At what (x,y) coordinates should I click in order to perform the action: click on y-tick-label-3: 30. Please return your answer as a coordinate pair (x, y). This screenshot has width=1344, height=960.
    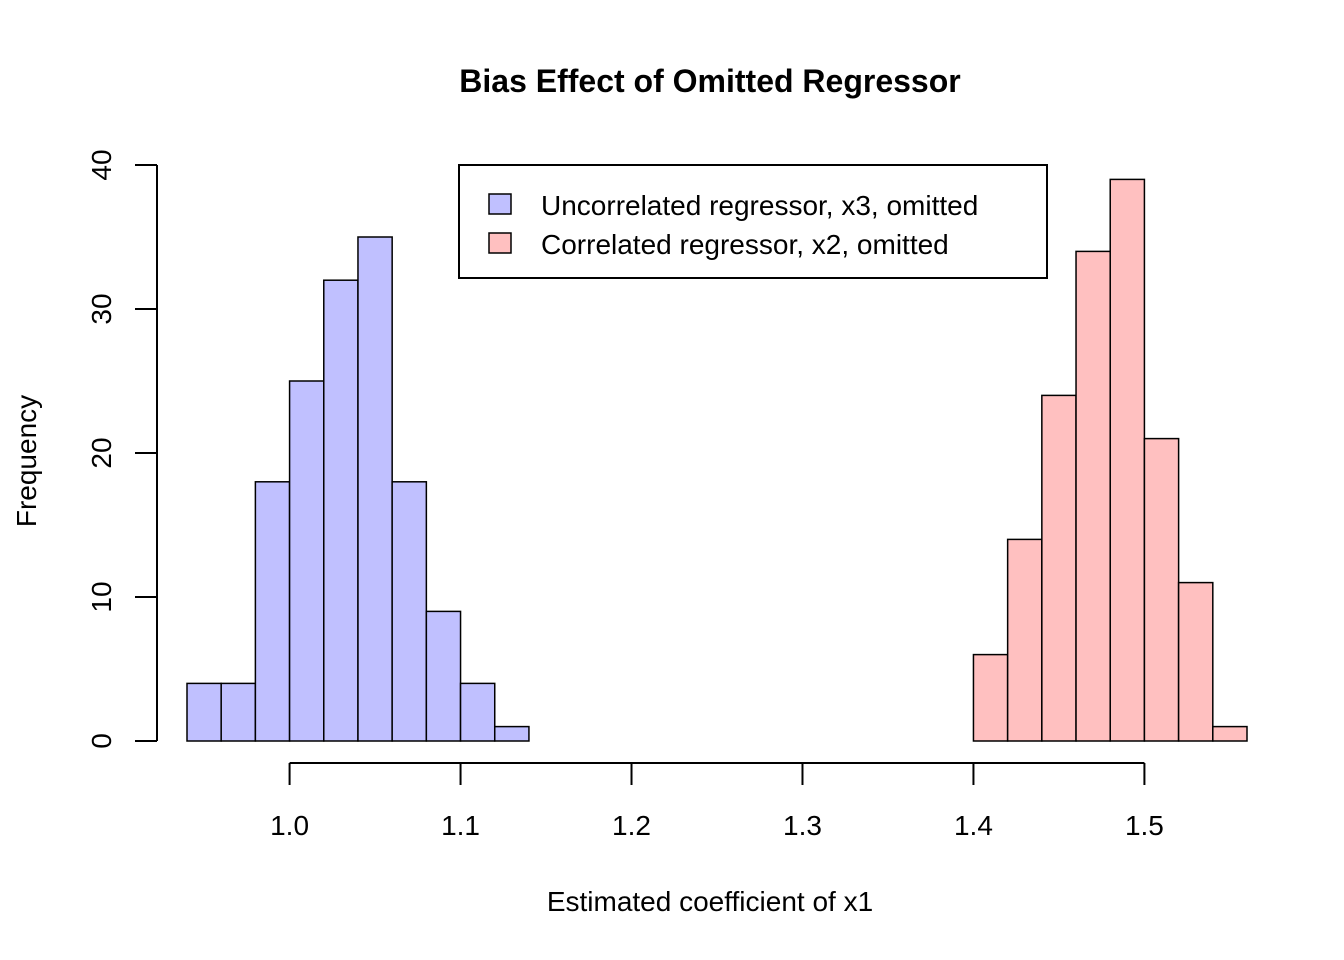
    Looking at the image, I should click on (101, 308).